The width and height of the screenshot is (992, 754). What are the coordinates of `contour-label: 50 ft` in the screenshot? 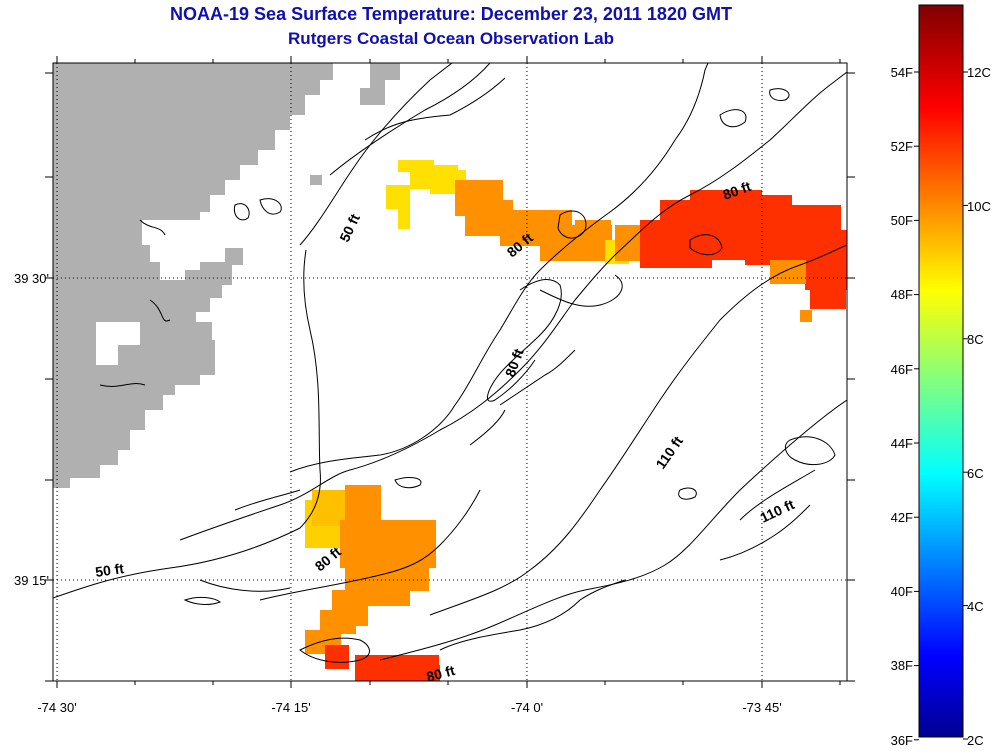 It's located at (109, 570).